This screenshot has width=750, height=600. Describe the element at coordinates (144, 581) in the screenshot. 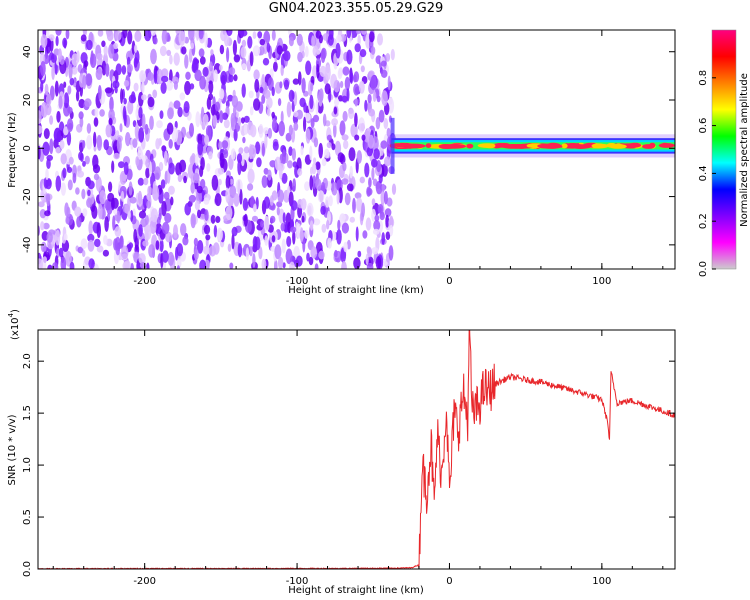

I see `x-tick-label: -200` at that location.